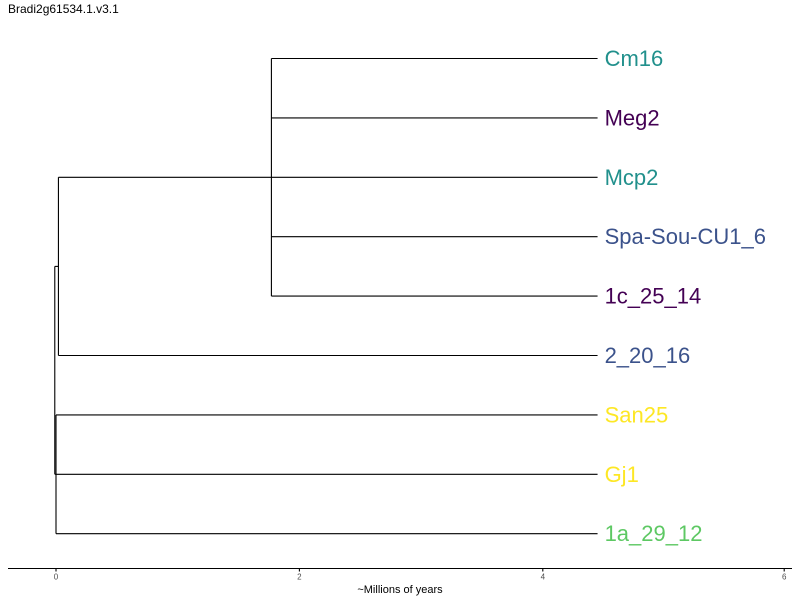 This screenshot has height=600, width=800. I want to click on x-tick-label: 6, so click(784, 577).